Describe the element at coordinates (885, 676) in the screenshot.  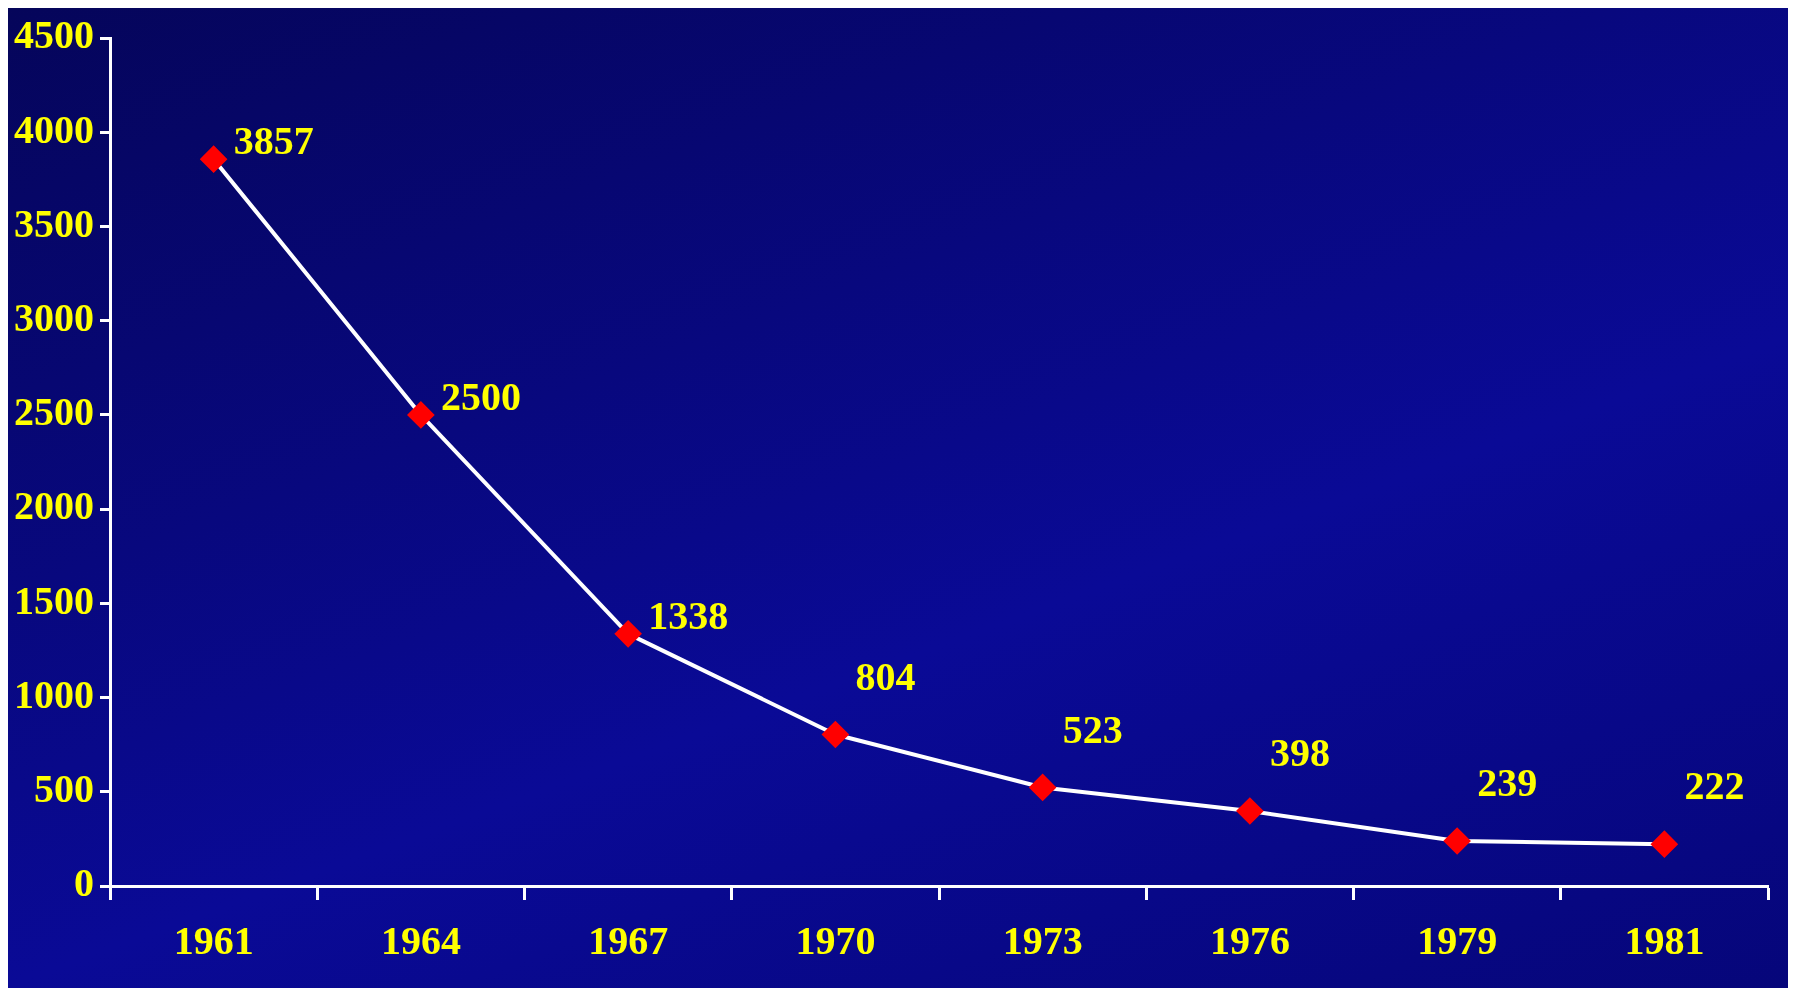
I see `data-label: 804` at that location.